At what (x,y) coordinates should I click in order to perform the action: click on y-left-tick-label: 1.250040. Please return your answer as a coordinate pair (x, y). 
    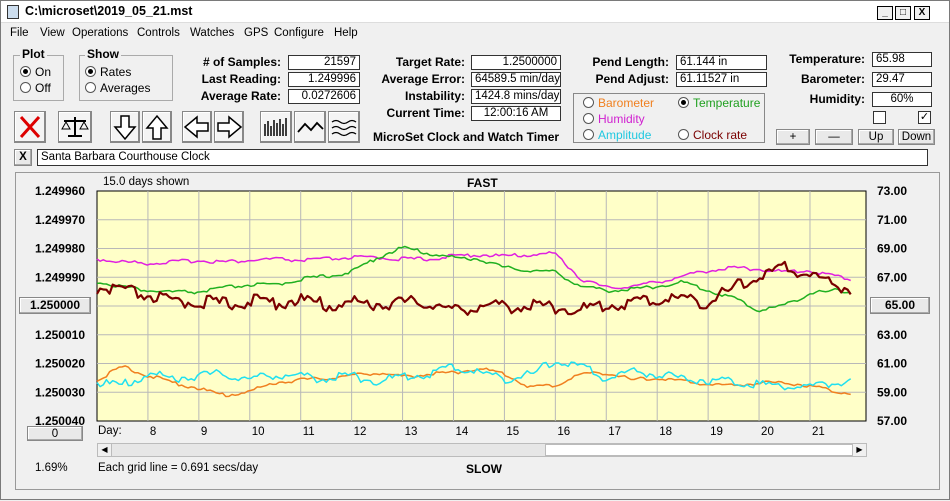
    Looking at the image, I should click on (60, 421).